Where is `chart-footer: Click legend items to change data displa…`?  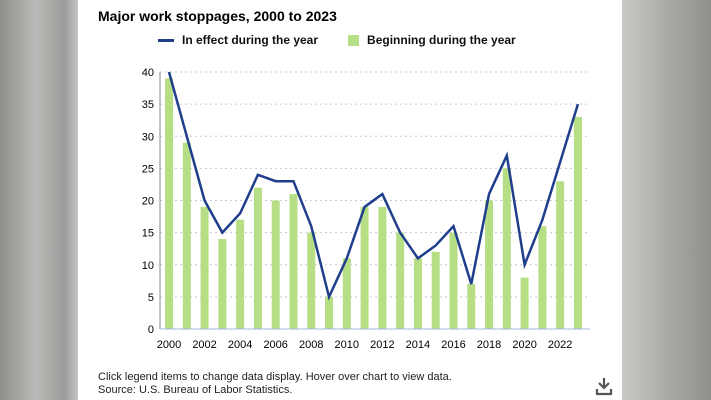
chart-footer: Click legend items to change data displa… is located at coordinates (275, 384).